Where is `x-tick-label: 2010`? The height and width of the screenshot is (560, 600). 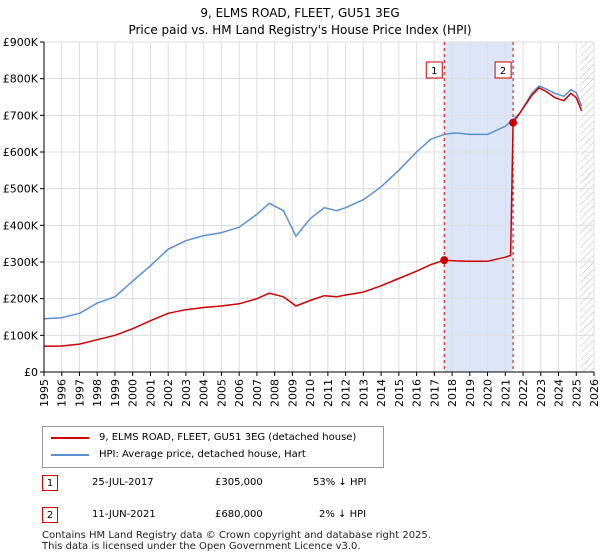
x-tick-label: 2010 is located at coordinates (310, 393).